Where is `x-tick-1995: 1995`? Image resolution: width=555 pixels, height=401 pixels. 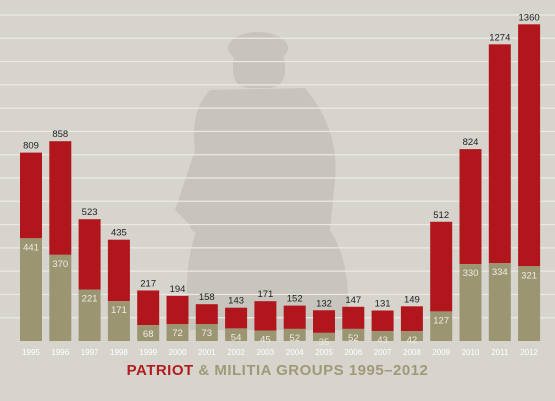 x-tick-1995: 1995 is located at coordinates (31, 352).